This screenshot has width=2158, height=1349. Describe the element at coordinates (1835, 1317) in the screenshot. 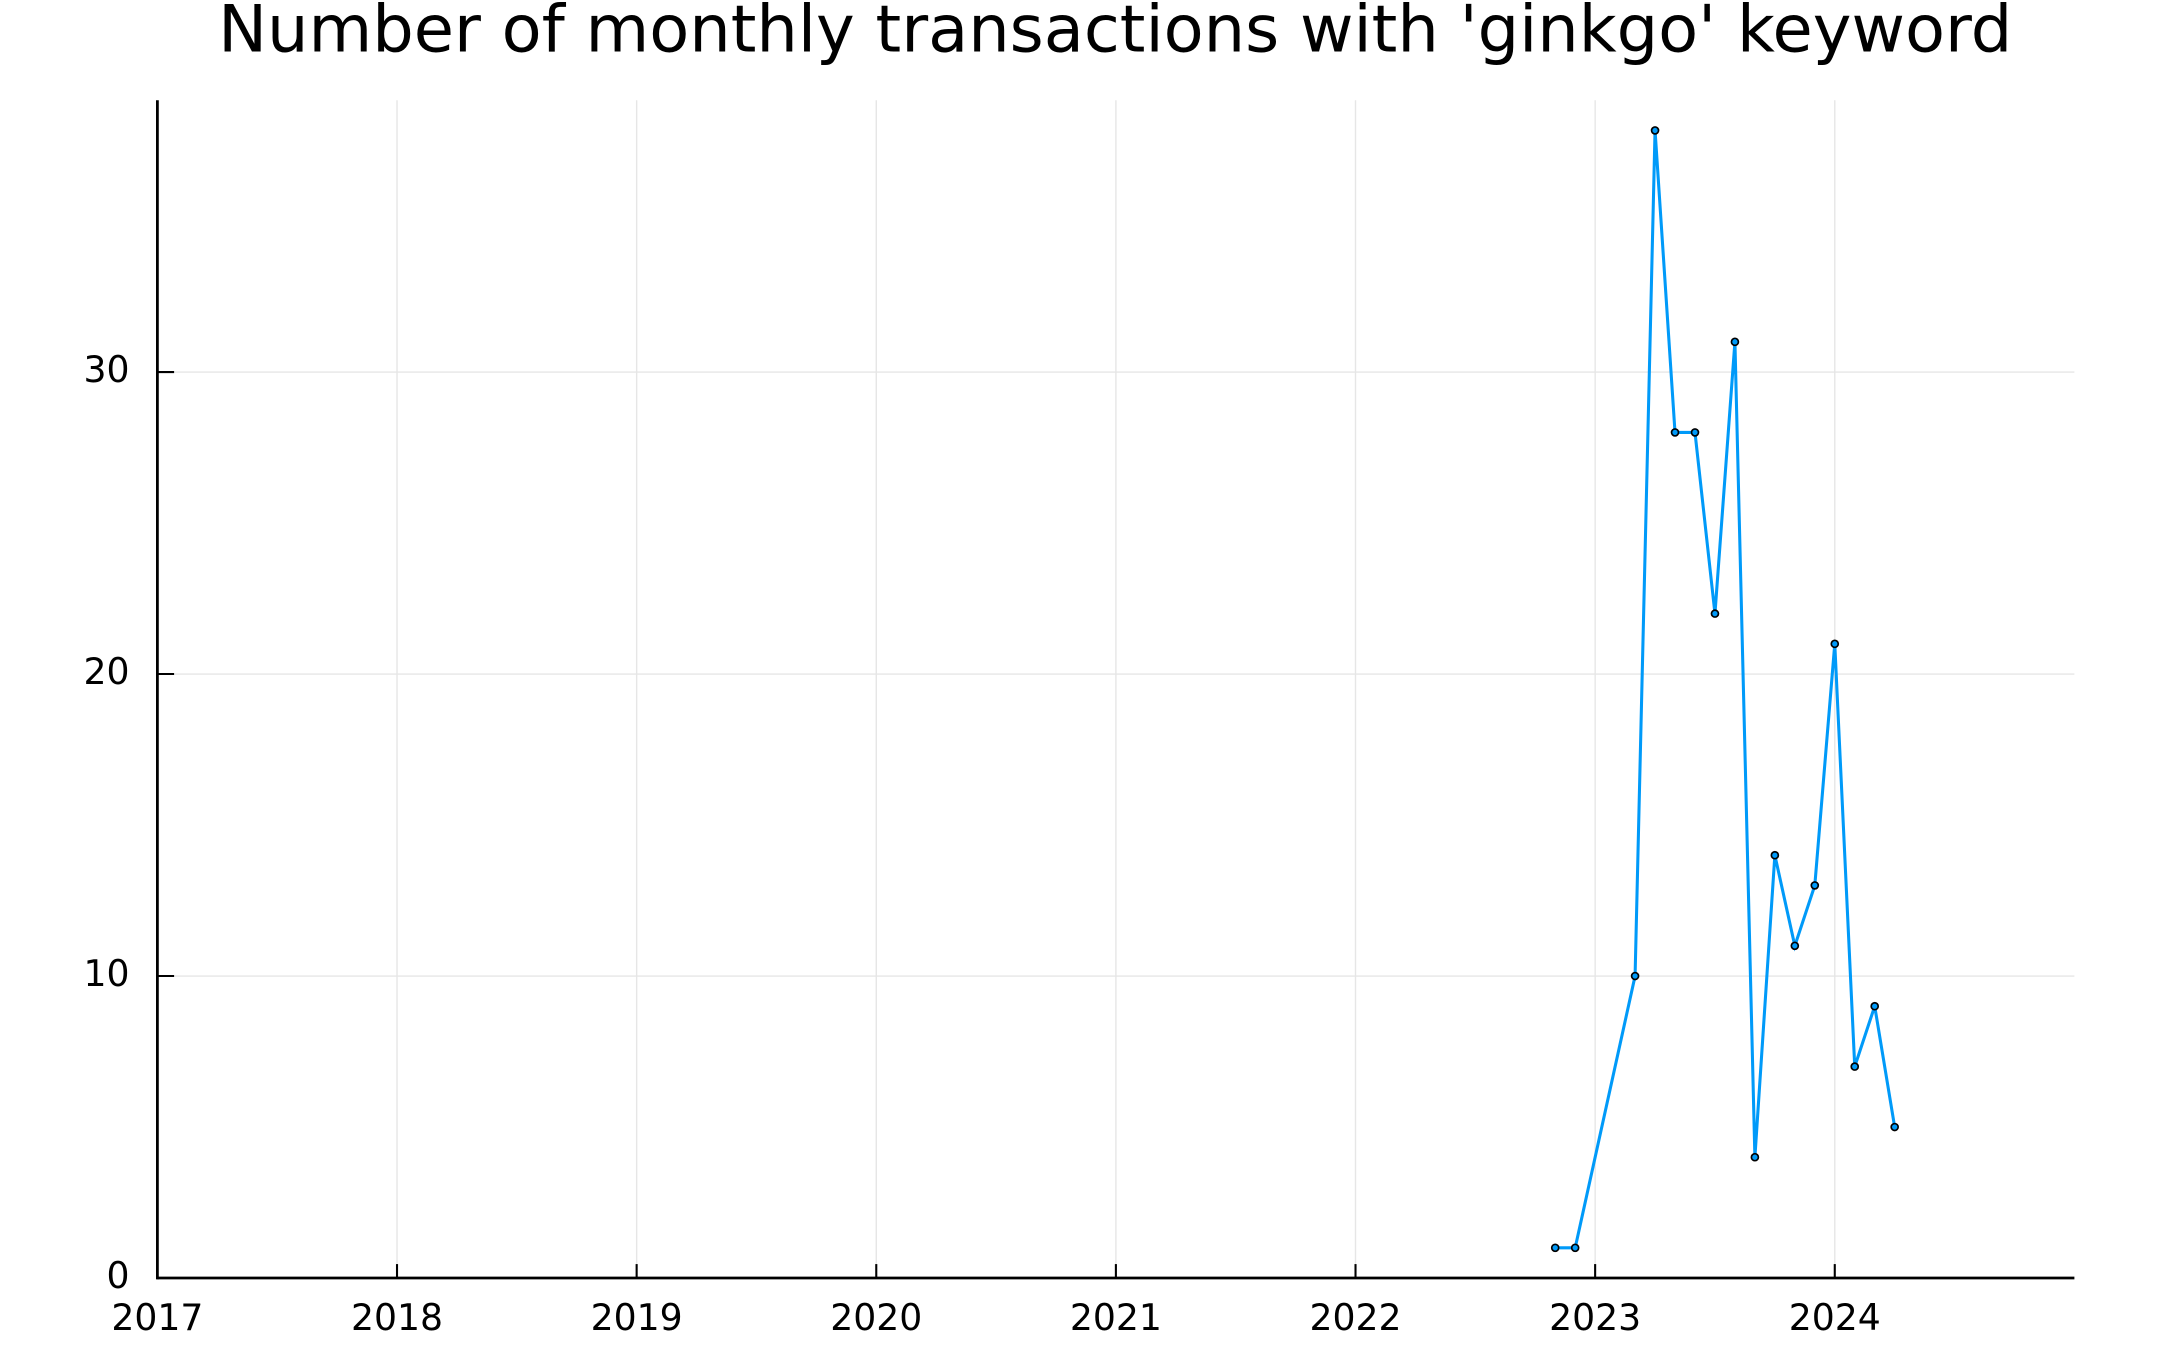

I see `x-tick-label: 2024` at that location.